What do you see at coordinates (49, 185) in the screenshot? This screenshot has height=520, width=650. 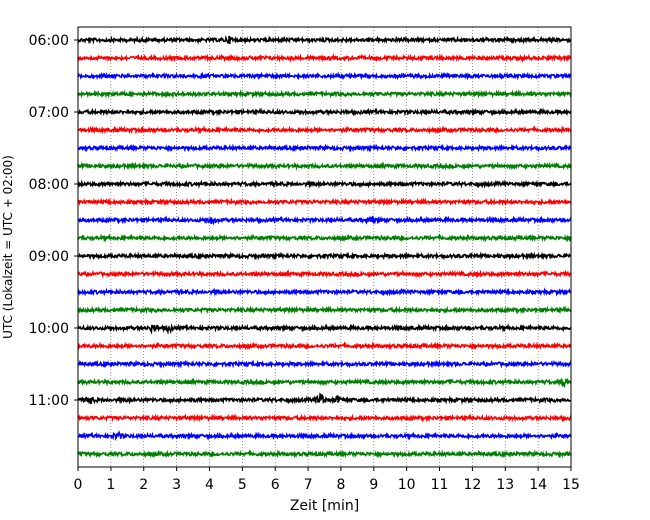 I see `y-tick-label: 08:00` at bounding box center [49, 185].